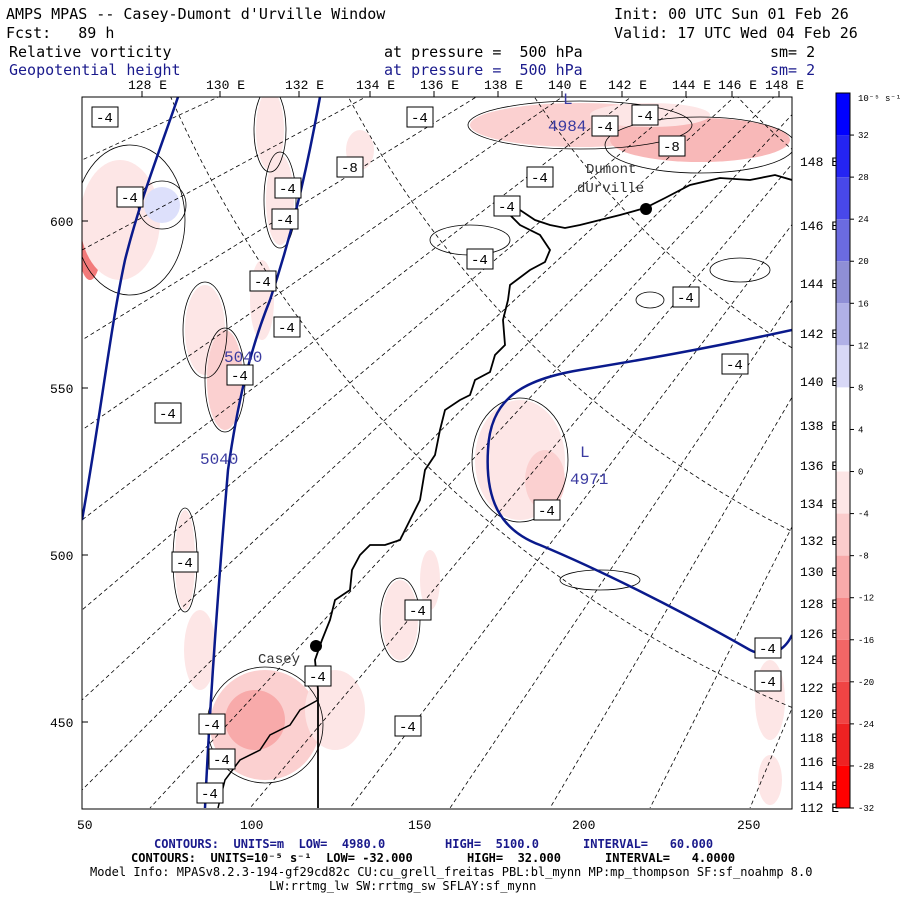 Image resolution: width=900 pixels, height=900 pixels. Describe the element at coordinates (819, 688) in the screenshot. I see `right-lon-label: 122 E` at that location.